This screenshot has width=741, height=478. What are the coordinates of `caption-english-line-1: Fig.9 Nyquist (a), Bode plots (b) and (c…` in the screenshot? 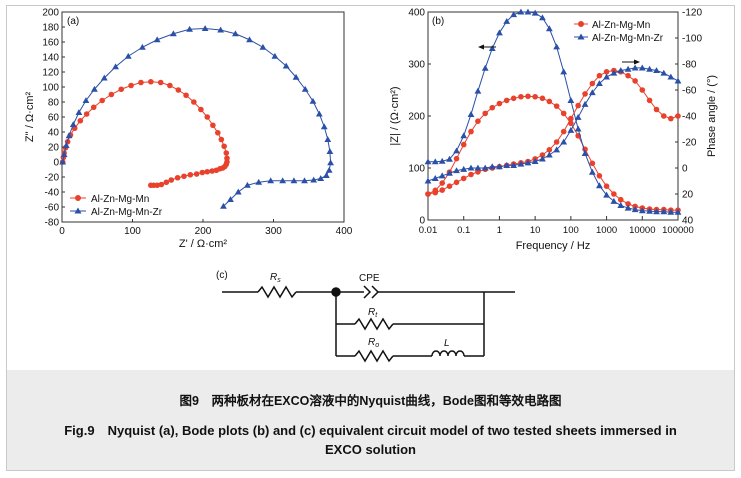 It's located at (370, 430).